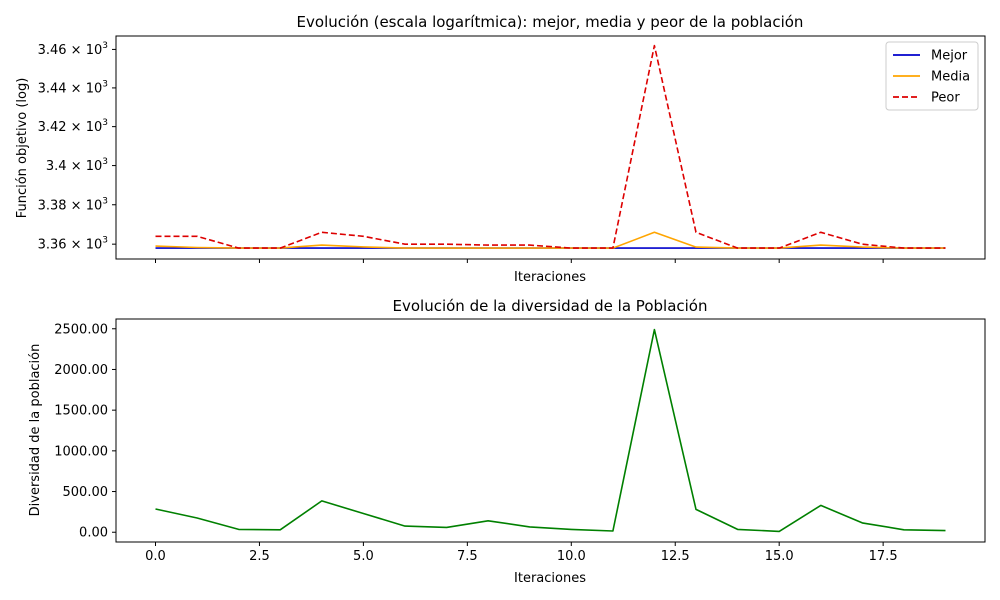  What do you see at coordinates (675, 556) in the screenshot?
I see `x-tick-label: 12.5` at bounding box center [675, 556].